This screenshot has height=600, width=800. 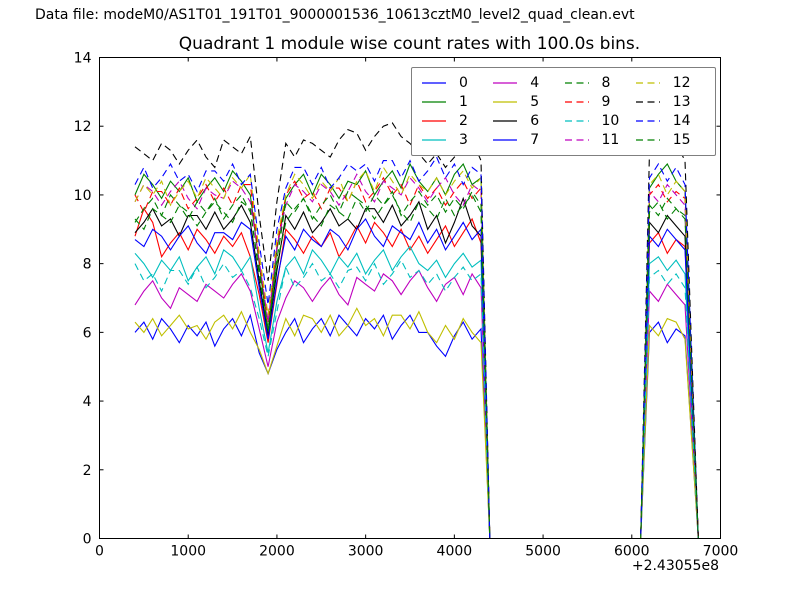 I want to click on y-tick-label: 12, so click(x=83, y=127).